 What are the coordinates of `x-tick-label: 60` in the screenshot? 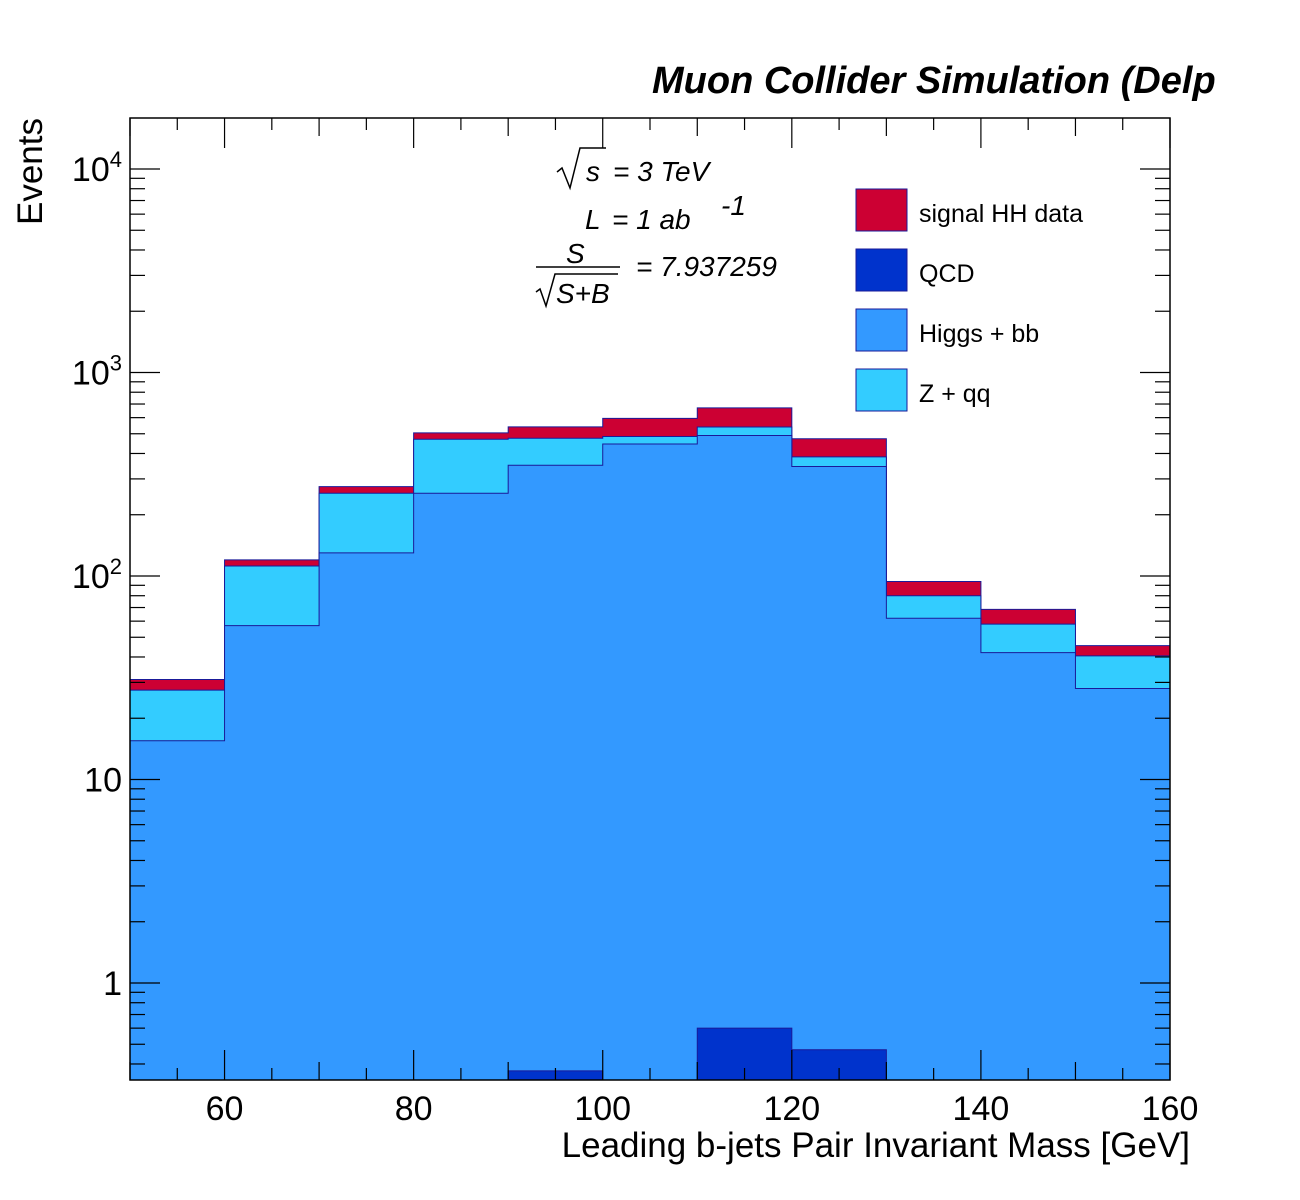 It's located at (225, 1109).